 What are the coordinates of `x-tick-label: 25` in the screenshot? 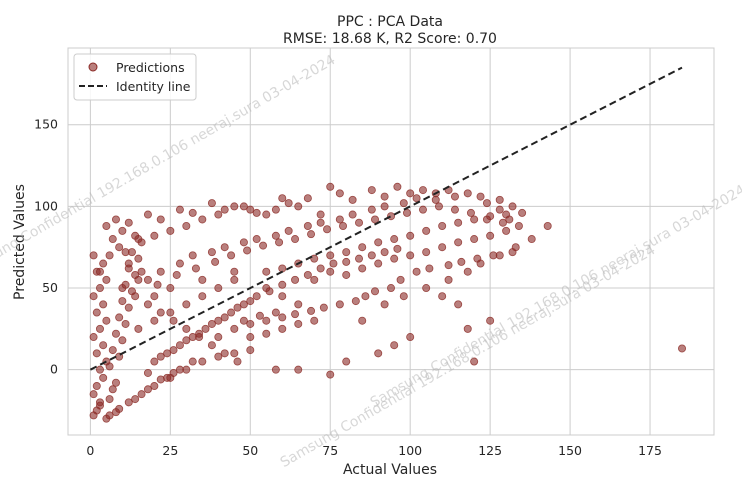 It's located at (170, 450).